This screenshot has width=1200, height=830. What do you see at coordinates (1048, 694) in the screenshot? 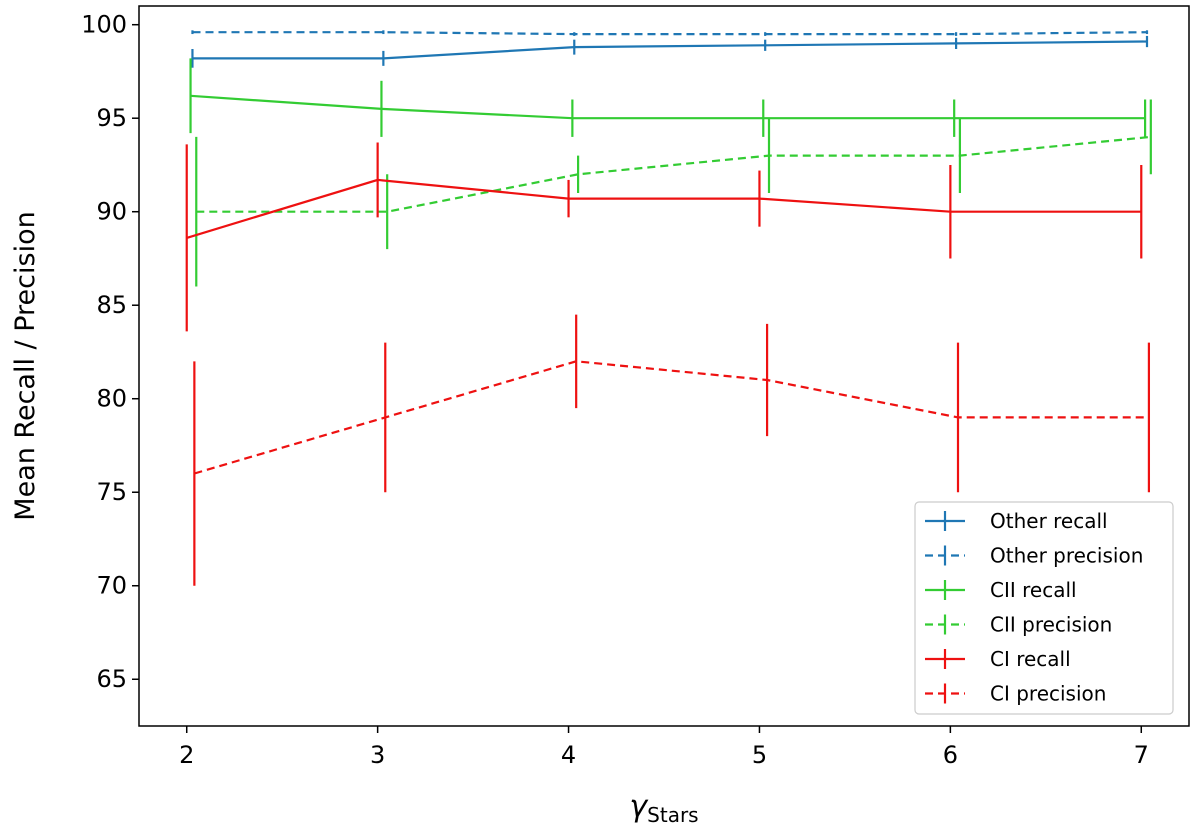
I see `legend-label: CI precision` at bounding box center [1048, 694].